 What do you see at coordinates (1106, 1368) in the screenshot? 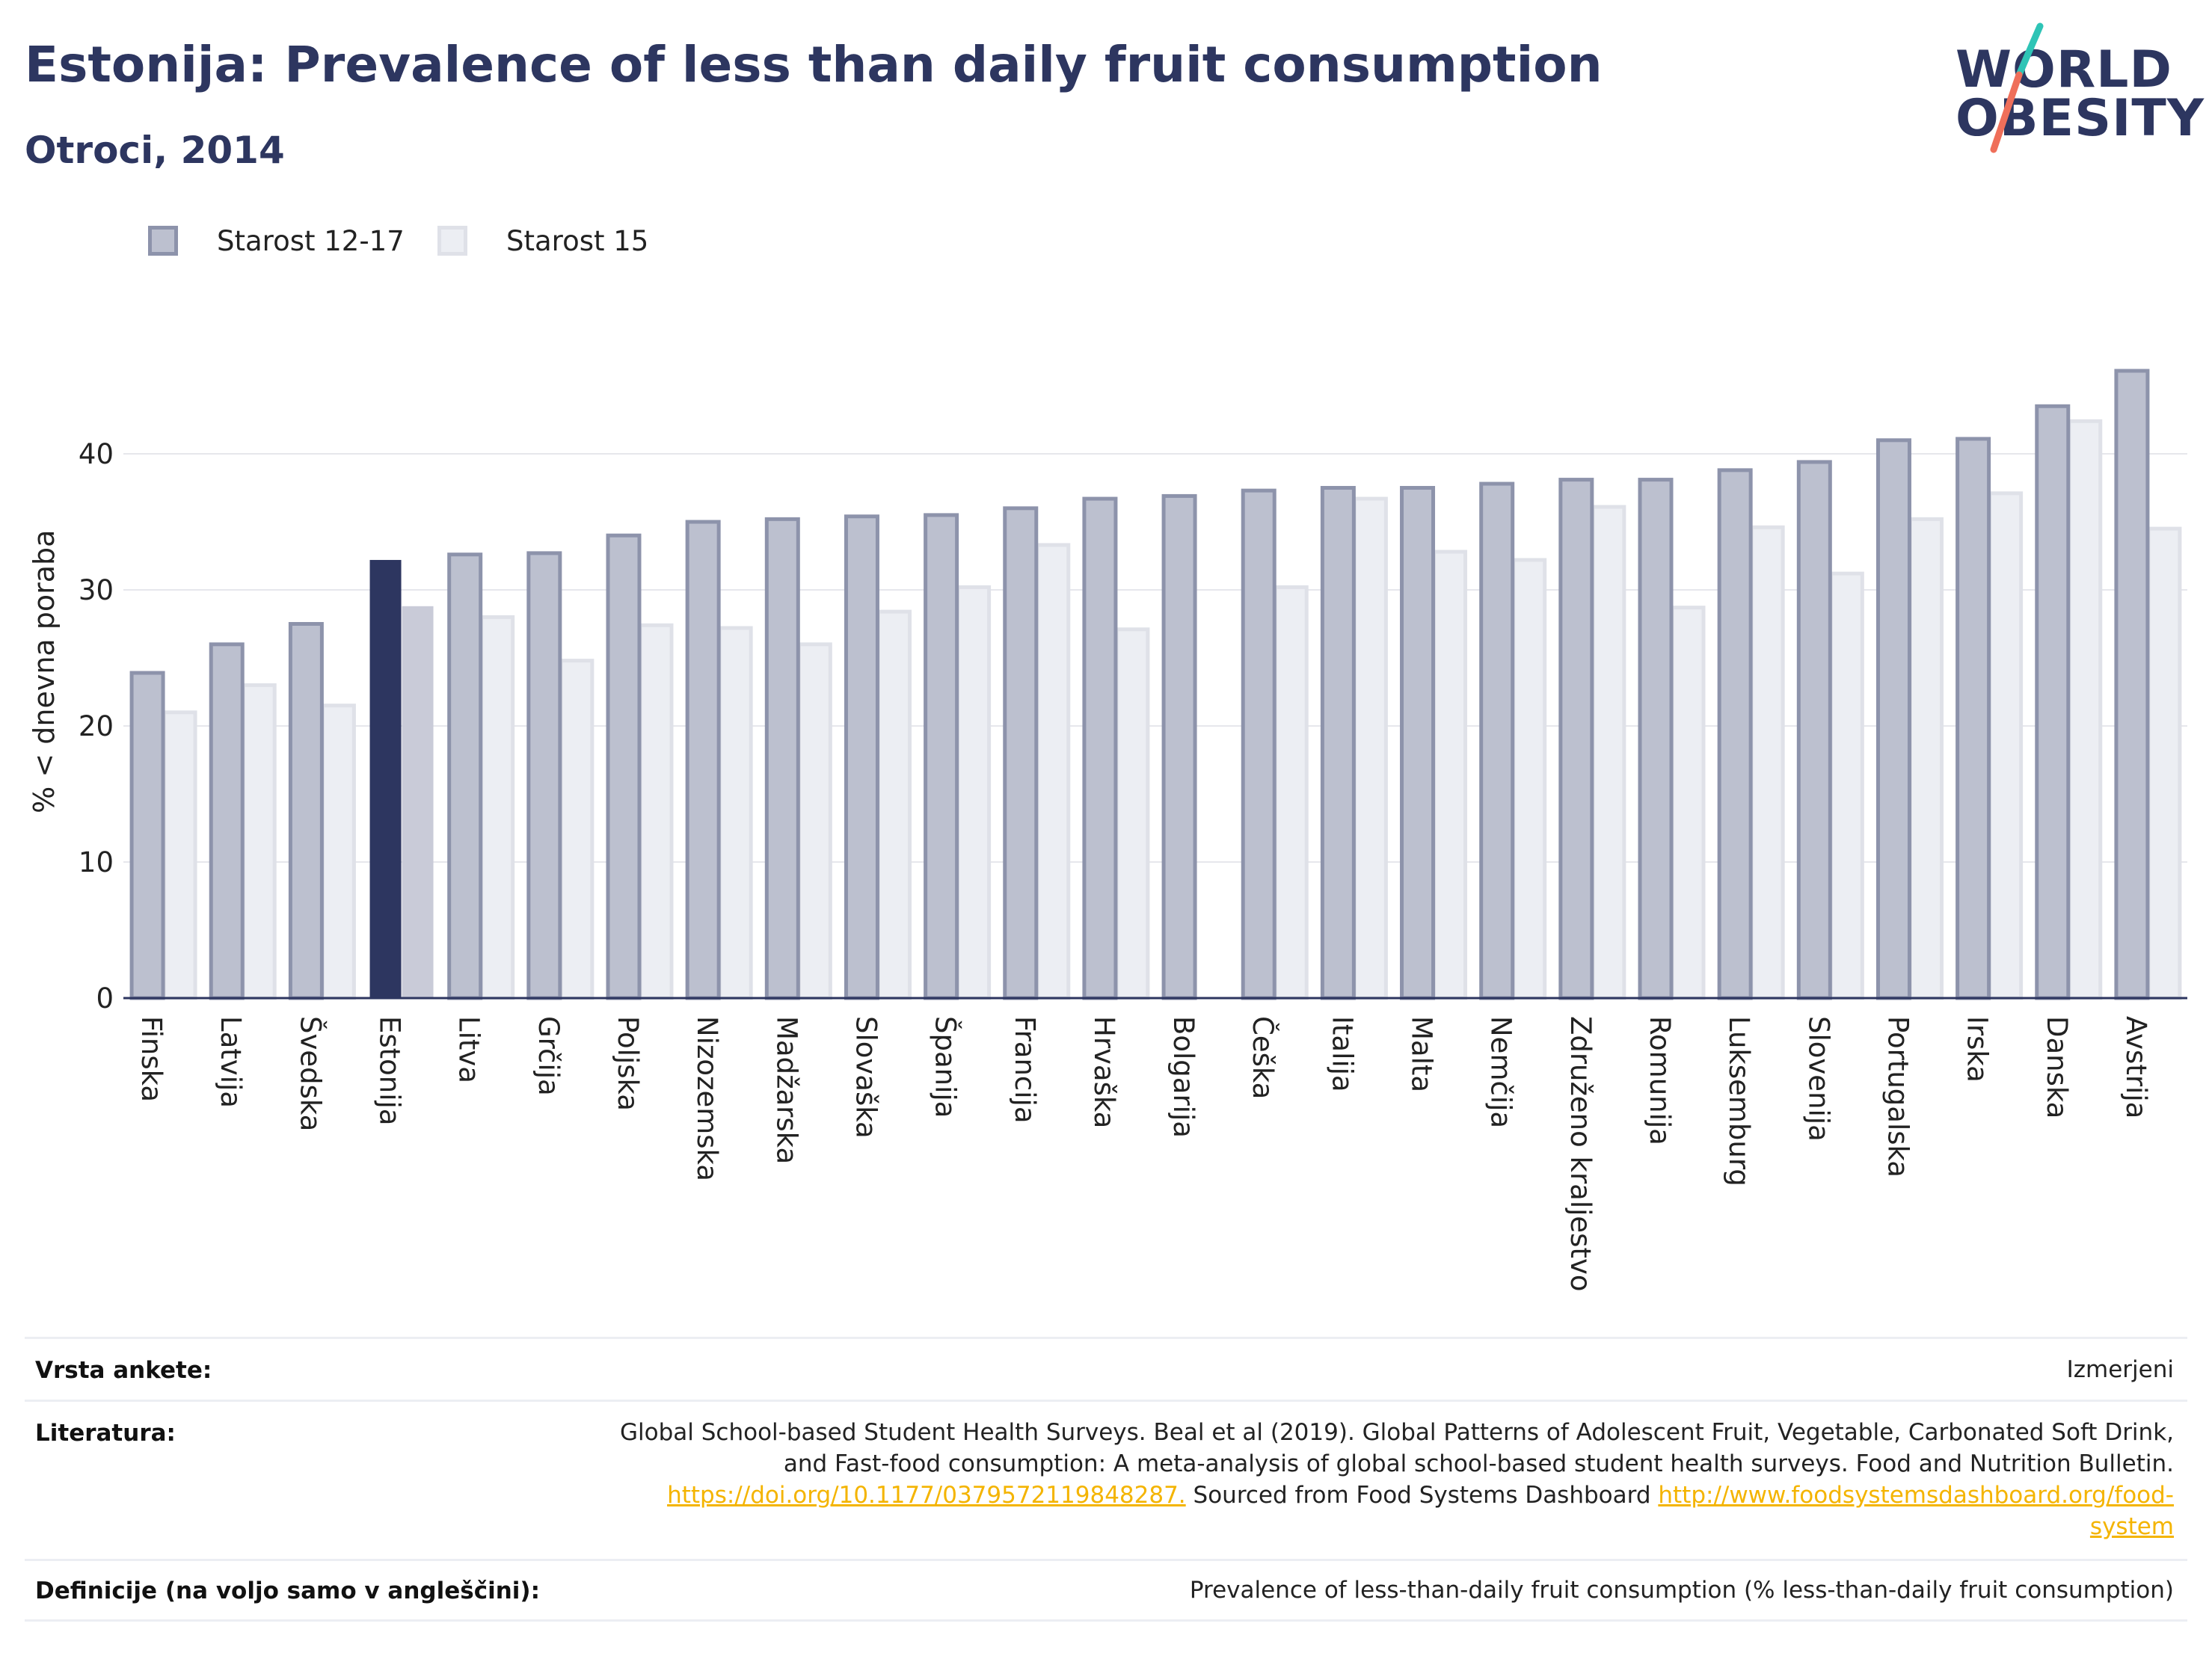
I see `survey-type-row: Vrsta ankete: Izmerjeni` at bounding box center [1106, 1368].